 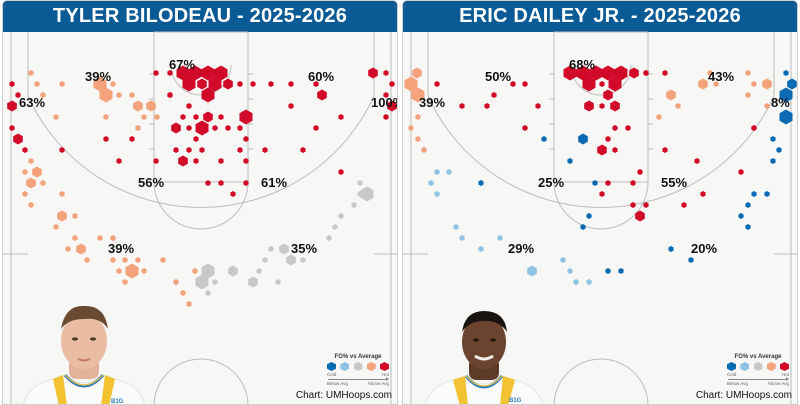 I want to click on svg-text: B1G, so click(x=515, y=401).